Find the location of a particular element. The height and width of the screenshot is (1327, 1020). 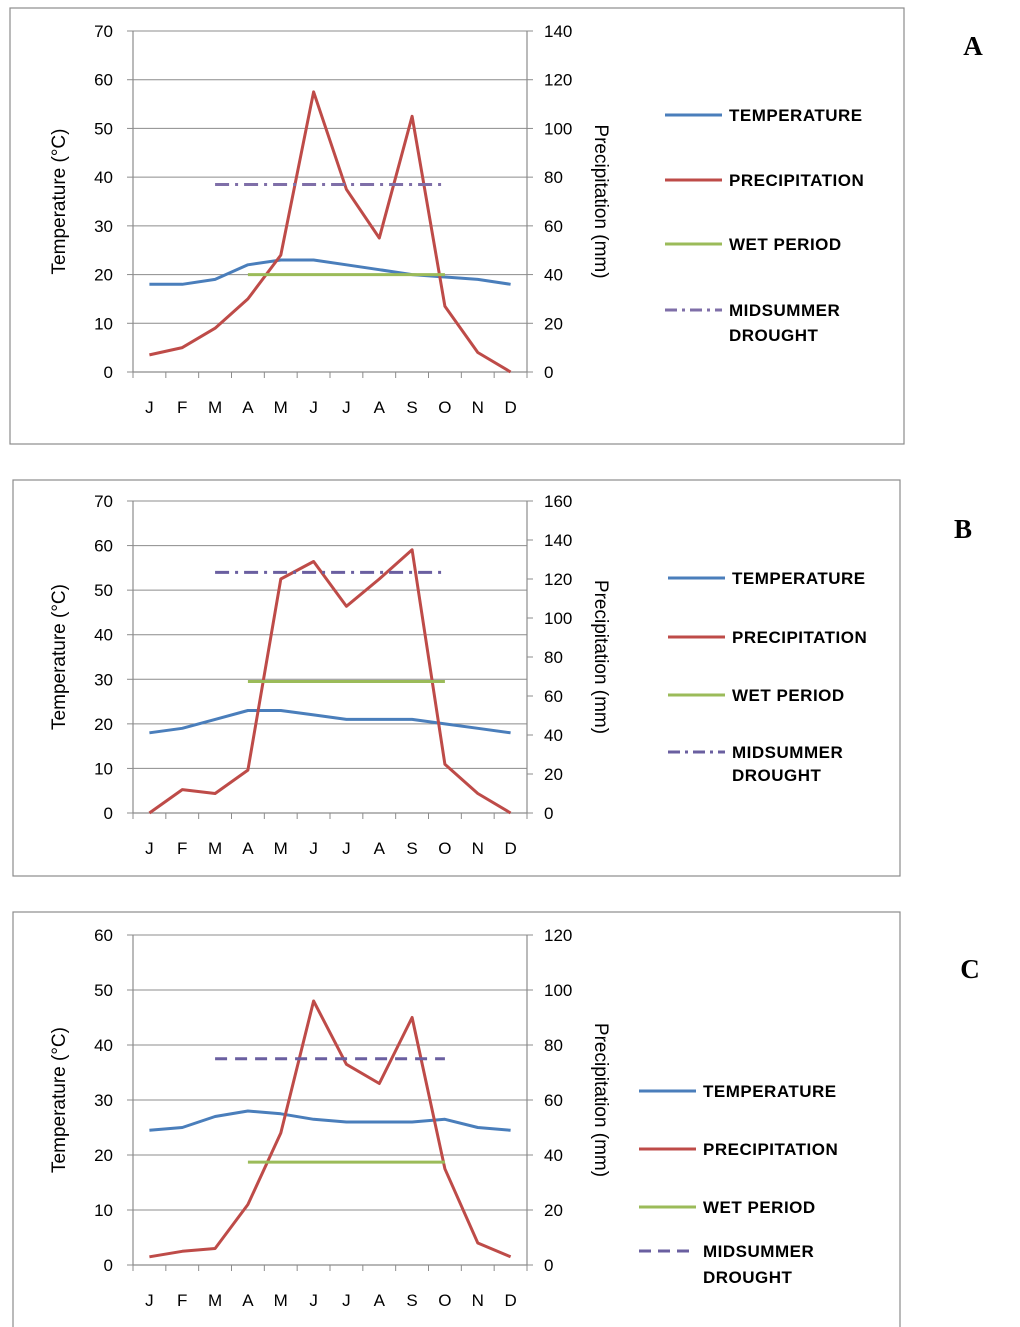

legend-label: TEMPERATURE is located at coordinates (770, 1091).